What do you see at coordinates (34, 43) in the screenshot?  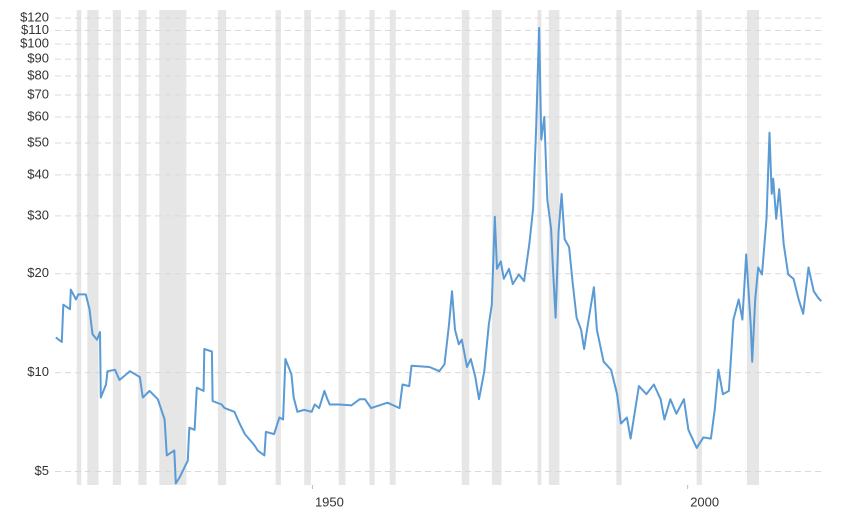 I see `y-tick-label: $100` at bounding box center [34, 43].